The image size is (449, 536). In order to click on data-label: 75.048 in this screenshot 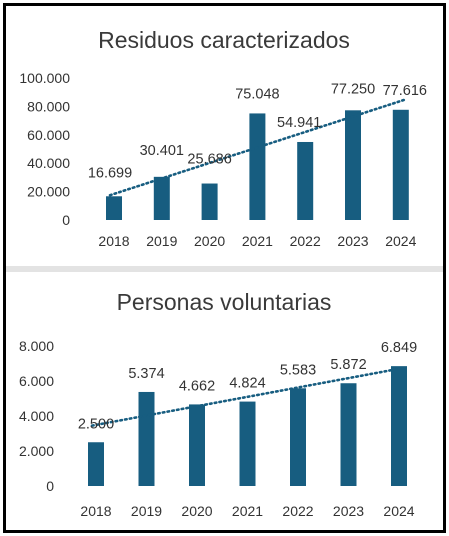, I will do `click(257, 94)`.